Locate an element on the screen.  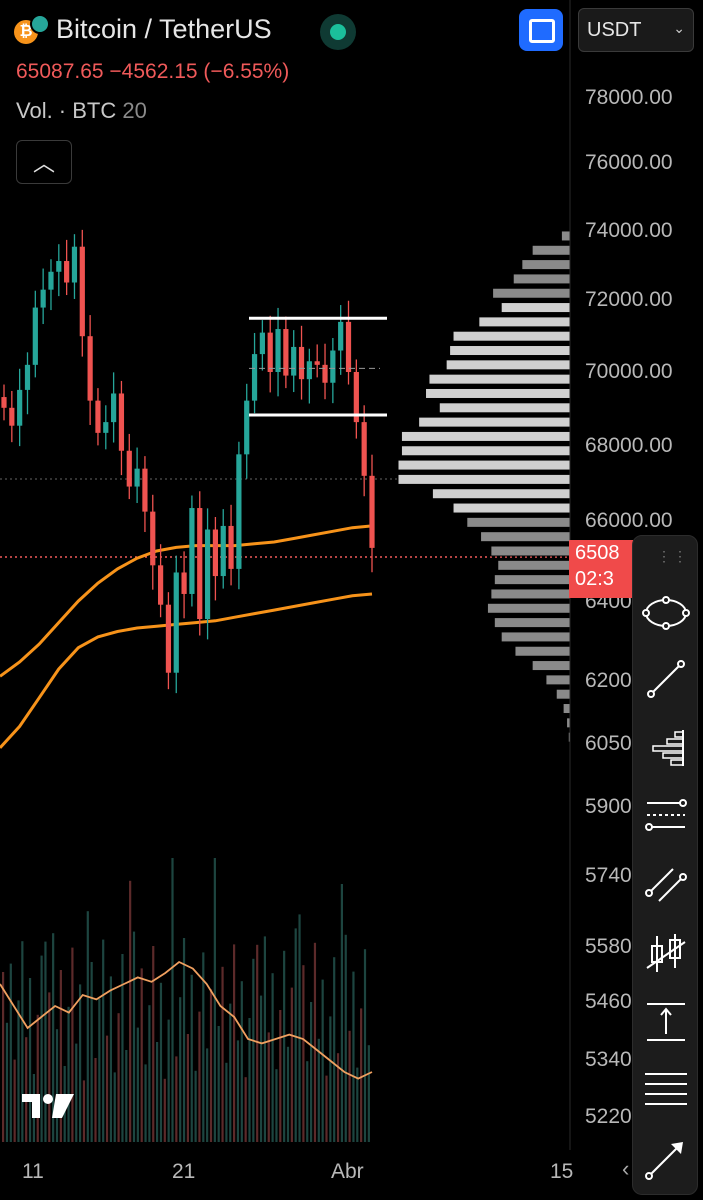
arrow-icon is located at coordinates (666, 1159).